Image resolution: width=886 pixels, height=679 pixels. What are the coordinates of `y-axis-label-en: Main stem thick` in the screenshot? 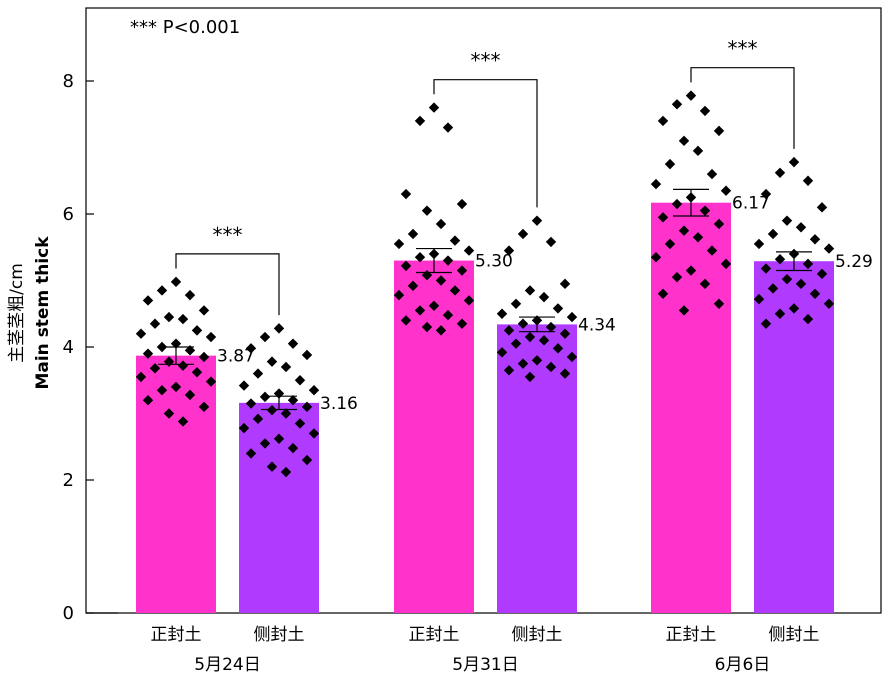 It's located at (43, 313).